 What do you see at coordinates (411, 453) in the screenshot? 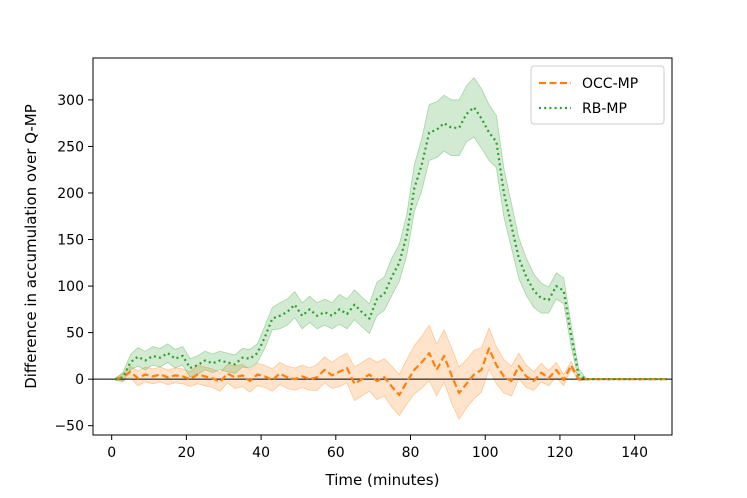
I see `x-tick-label: 80` at bounding box center [411, 453].